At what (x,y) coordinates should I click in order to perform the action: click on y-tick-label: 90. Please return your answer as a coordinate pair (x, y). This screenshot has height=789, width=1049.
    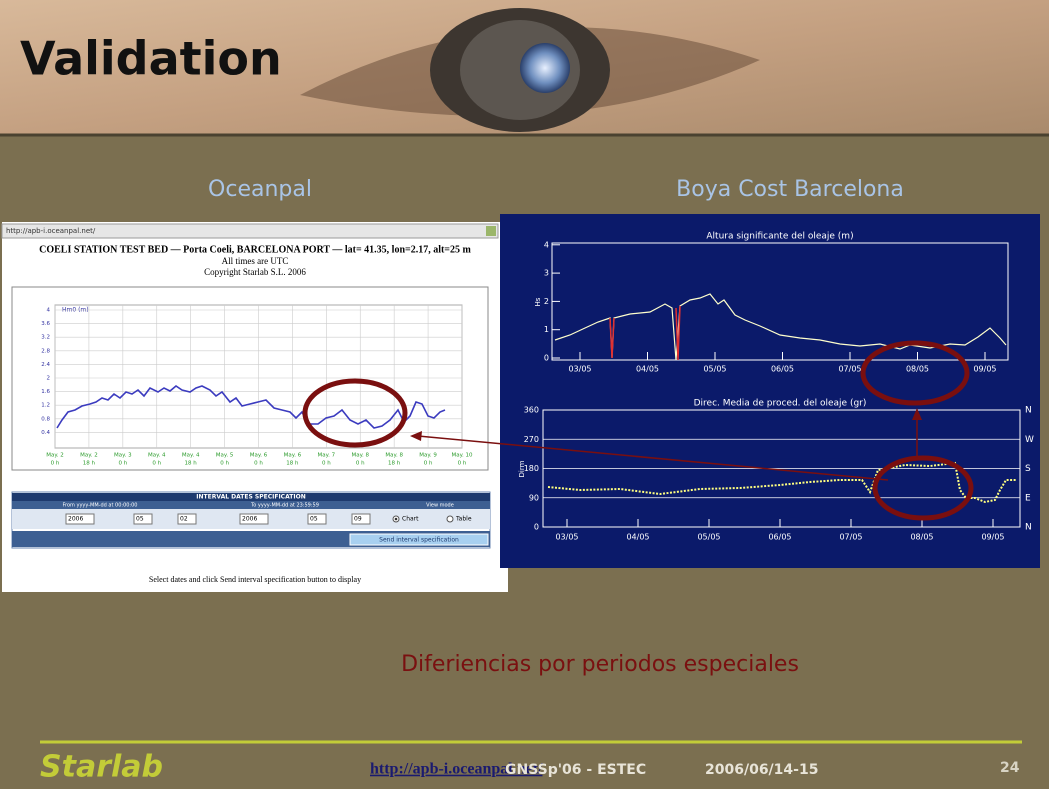
    Looking at the image, I should click on (534, 497).